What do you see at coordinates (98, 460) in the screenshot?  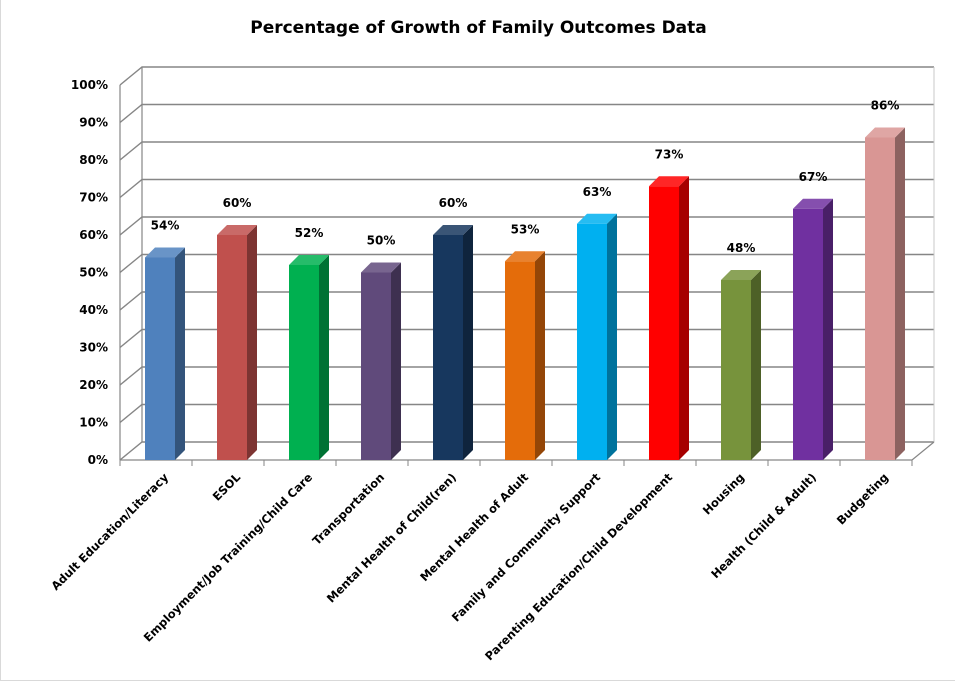 I see `y-tick-label: 0%` at bounding box center [98, 460].